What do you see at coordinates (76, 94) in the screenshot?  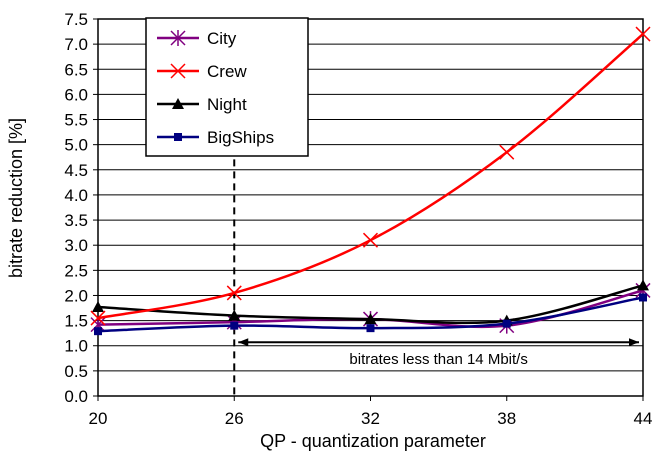 I see `y-tick-label: 6.0` at bounding box center [76, 94].